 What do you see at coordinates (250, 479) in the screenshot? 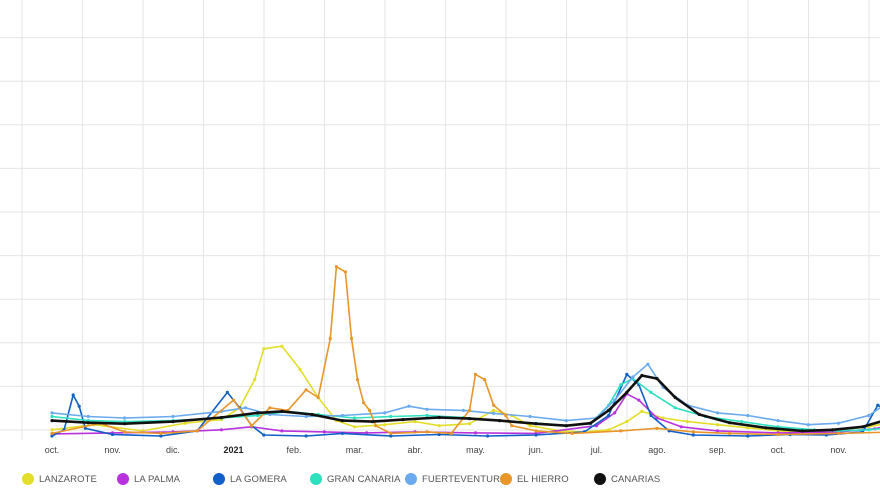
I see `legend-item-la-gomera: LA GOMERA` at bounding box center [250, 479].